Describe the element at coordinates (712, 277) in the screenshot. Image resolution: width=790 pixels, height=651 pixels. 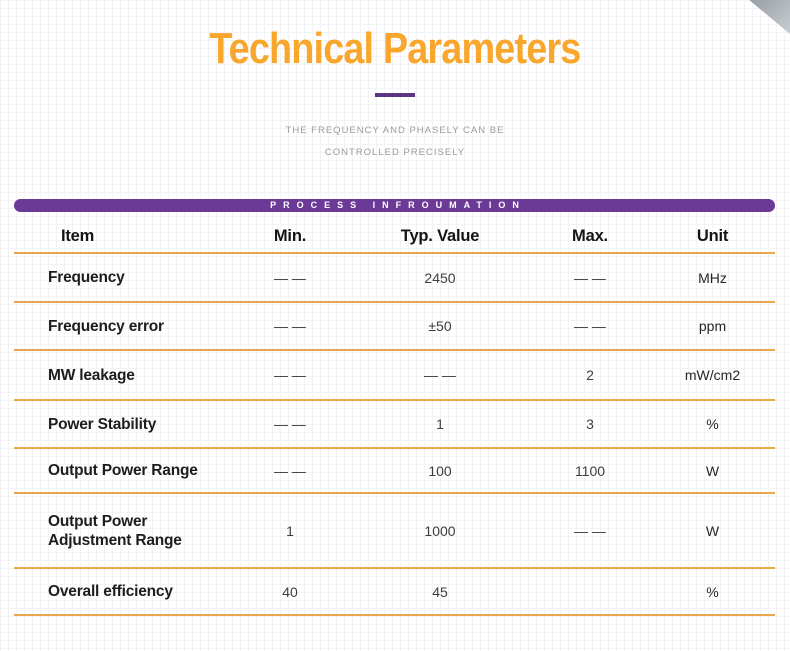
I see `cell-unit: MHz` at that location.